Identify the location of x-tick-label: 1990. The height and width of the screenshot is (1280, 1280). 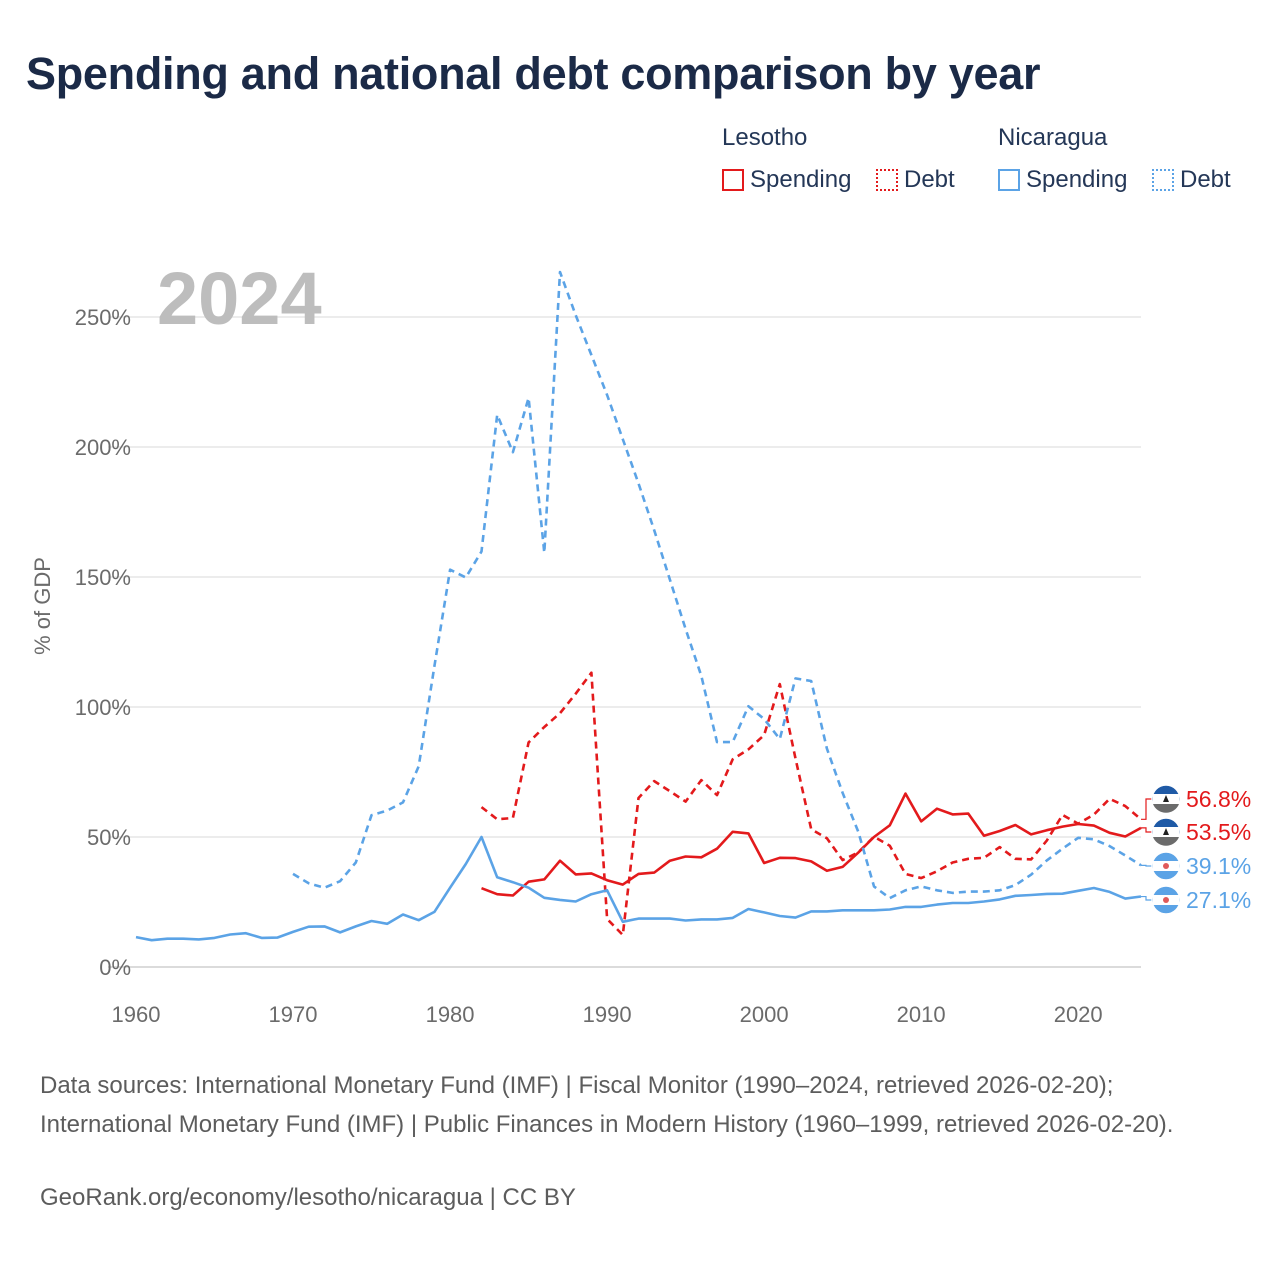
(607, 1014).